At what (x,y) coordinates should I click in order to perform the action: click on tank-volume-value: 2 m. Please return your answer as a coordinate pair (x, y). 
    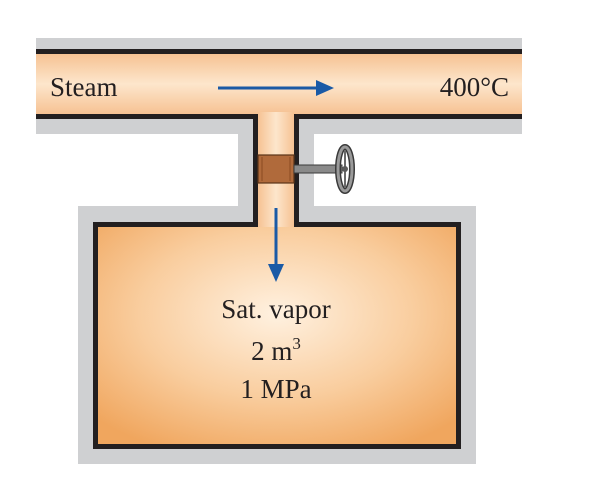
    Looking at the image, I should click on (271, 351).